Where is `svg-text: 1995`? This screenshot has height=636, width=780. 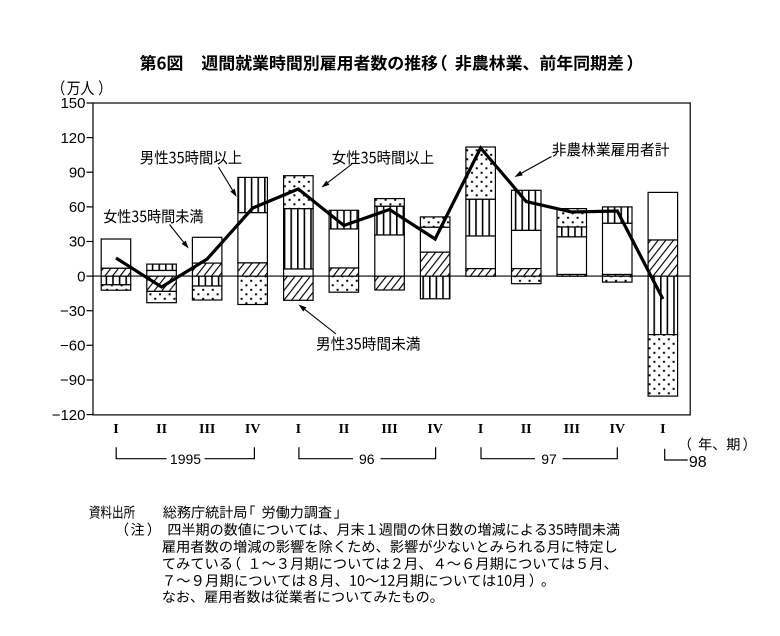 svg-text: 1995 is located at coordinates (185, 459).